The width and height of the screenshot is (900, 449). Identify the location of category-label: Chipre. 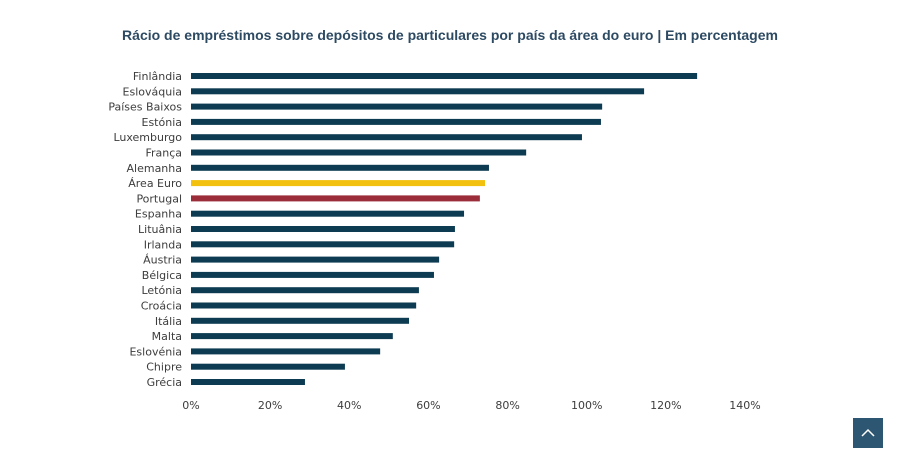
(164, 367).